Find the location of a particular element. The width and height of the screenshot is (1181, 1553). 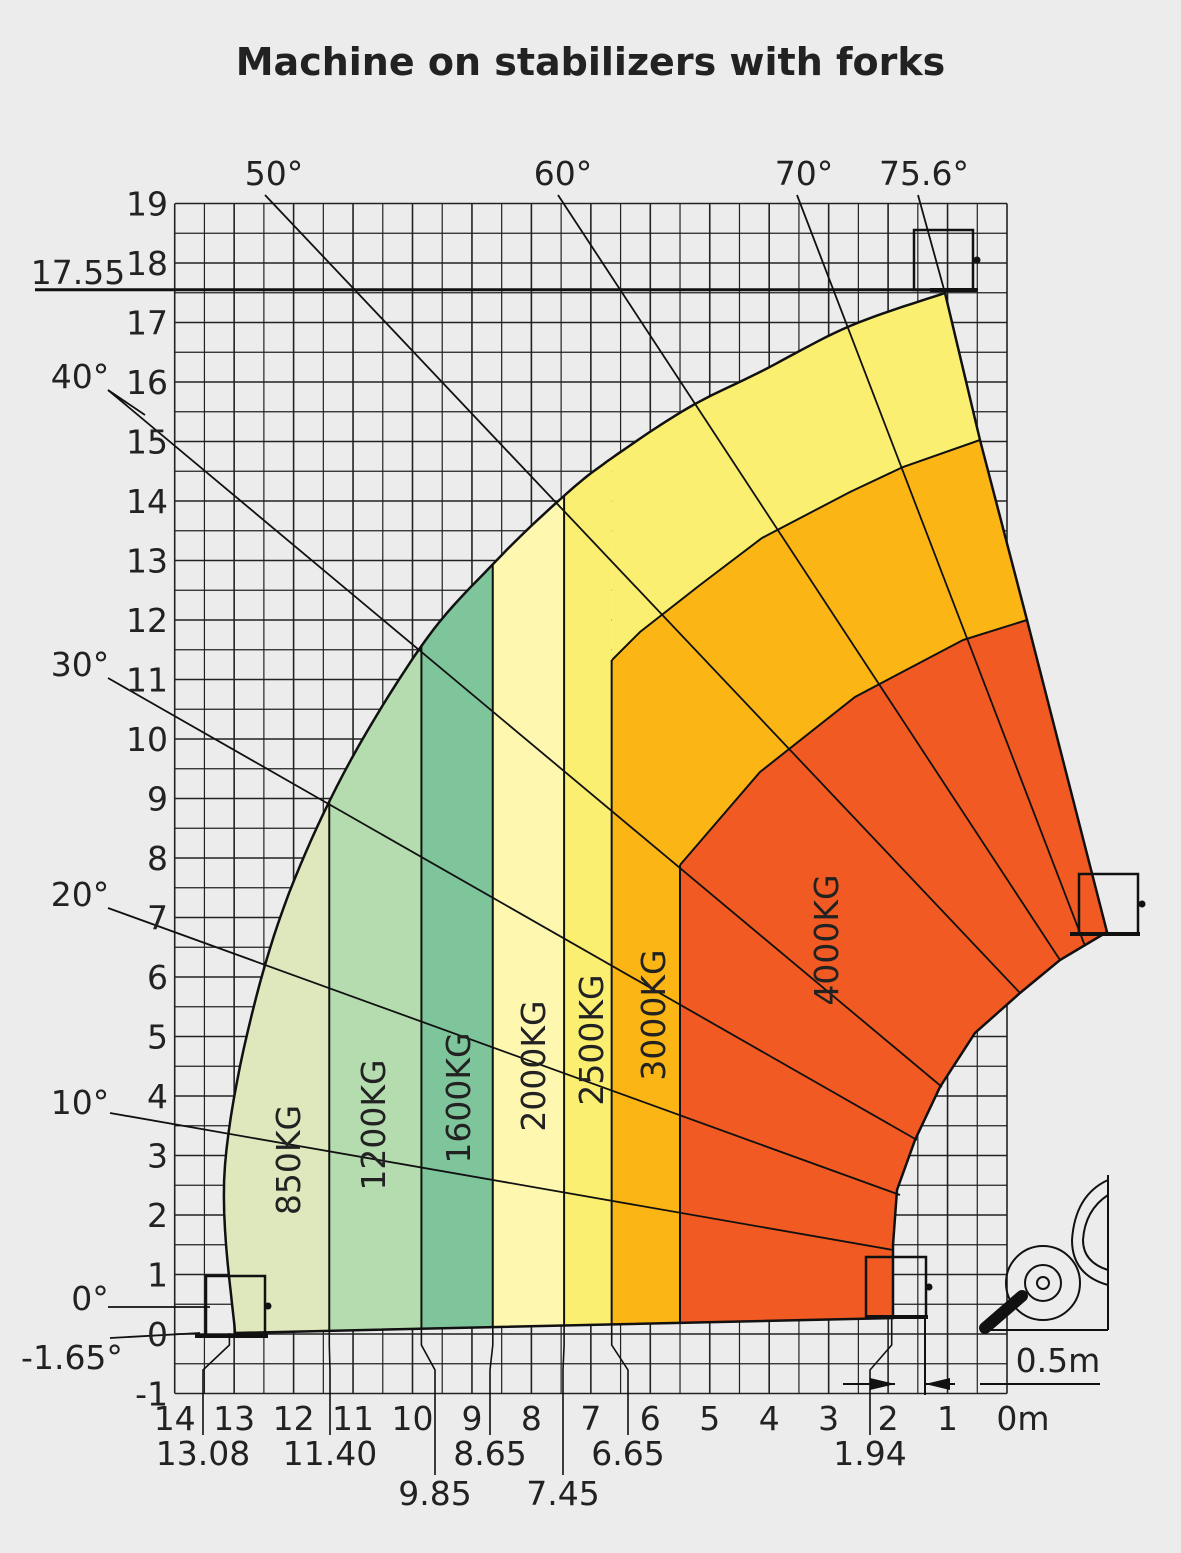

x-tick-label: 10 is located at coordinates (413, 1418).